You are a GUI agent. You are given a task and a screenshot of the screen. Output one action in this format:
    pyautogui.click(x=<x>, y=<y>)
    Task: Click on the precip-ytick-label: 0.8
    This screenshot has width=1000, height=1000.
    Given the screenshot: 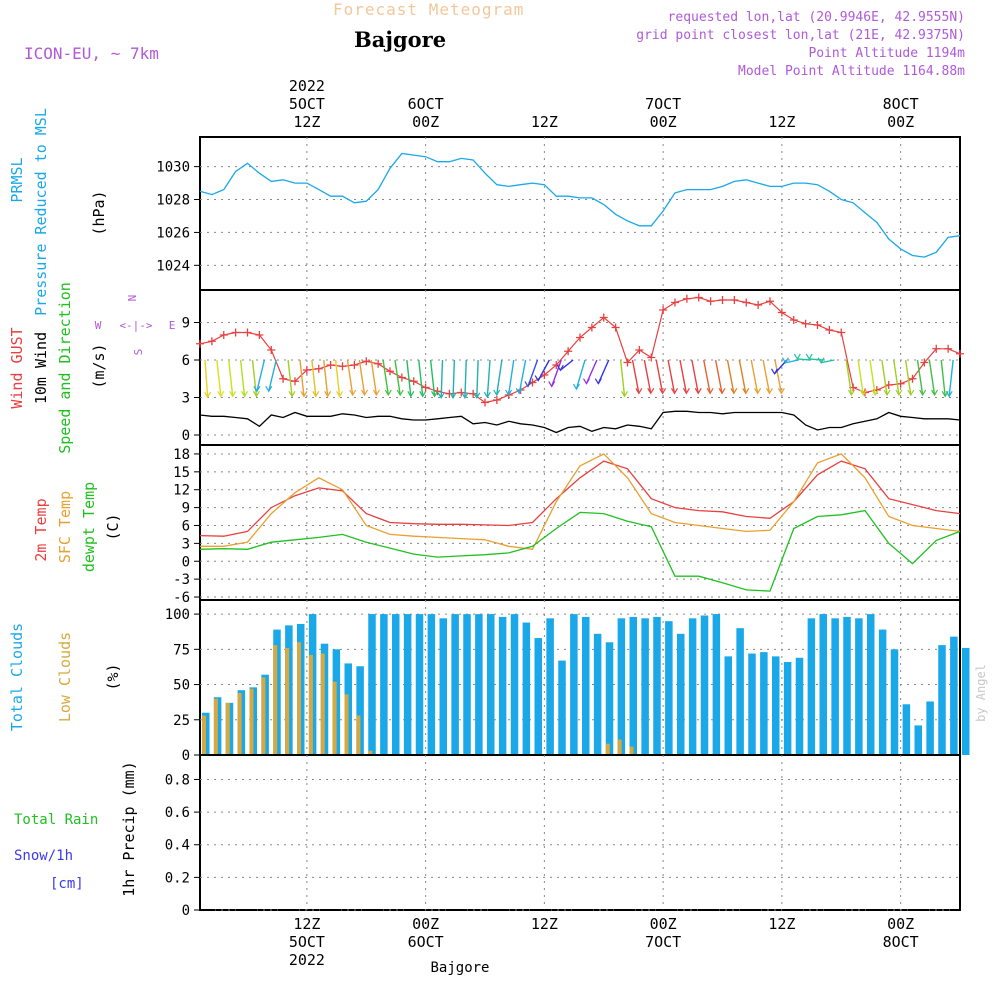 What is the action you would take?
    pyautogui.click(x=177, y=780)
    